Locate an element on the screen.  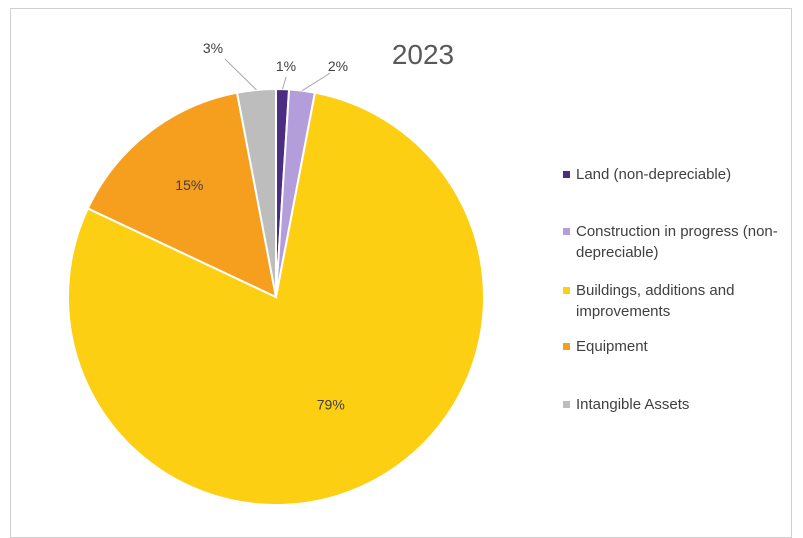
data-label-buildings: 79% is located at coordinates (331, 404).